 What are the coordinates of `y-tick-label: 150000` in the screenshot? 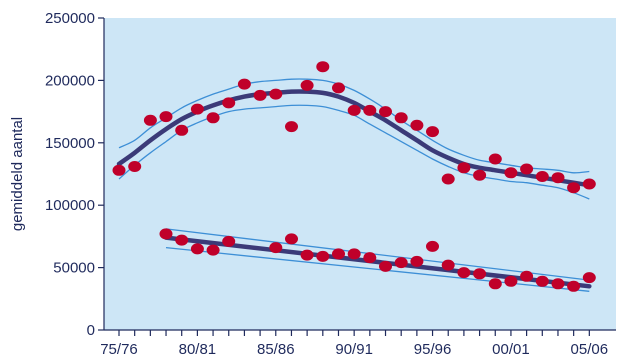 It's located at (70, 143).